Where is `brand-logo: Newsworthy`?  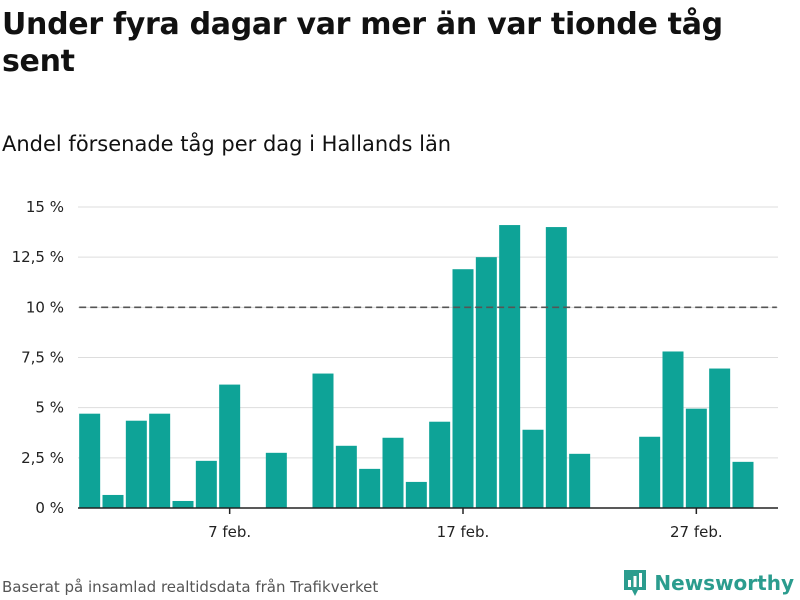
brand-logo: Newsworthy is located at coordinates (708, 583).